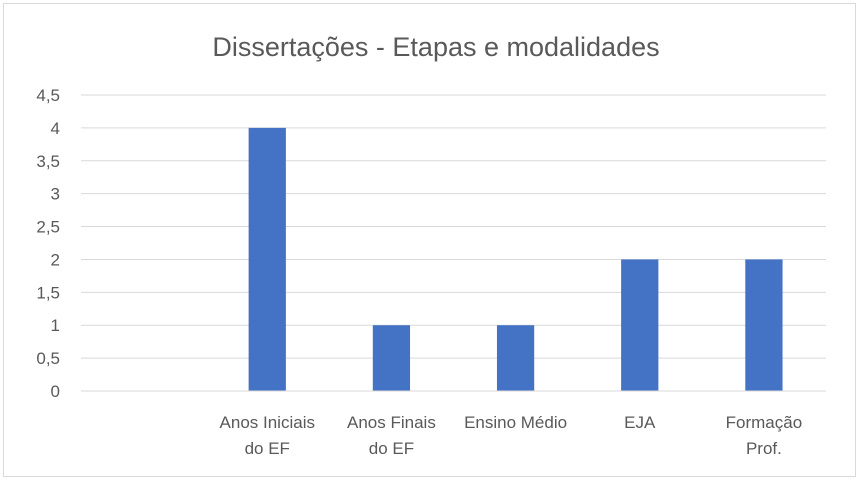  I want to click on x-category-label: EJA, so click(640, 422).